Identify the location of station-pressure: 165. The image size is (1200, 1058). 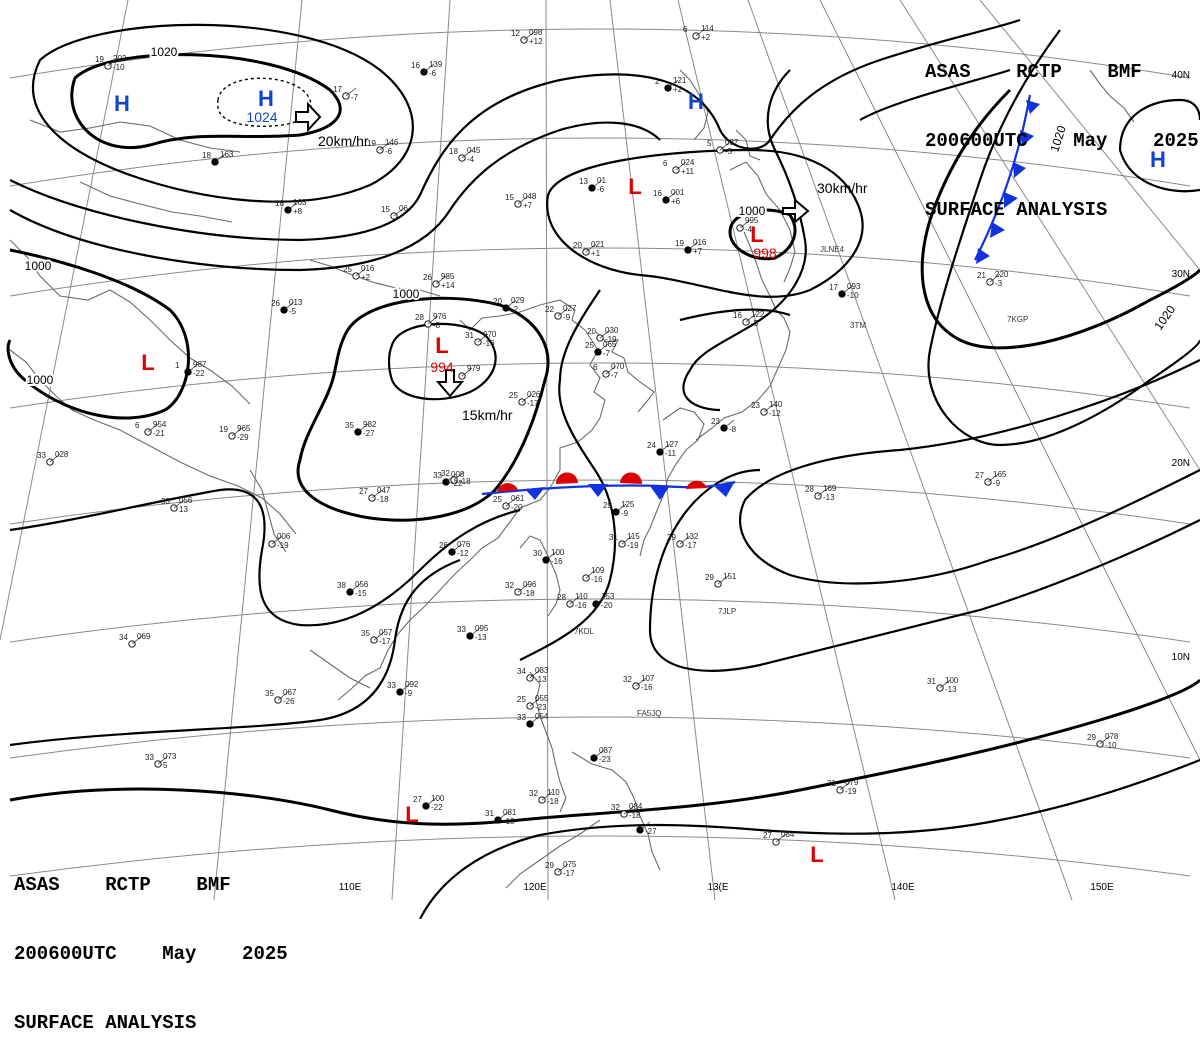
(1000, 474).